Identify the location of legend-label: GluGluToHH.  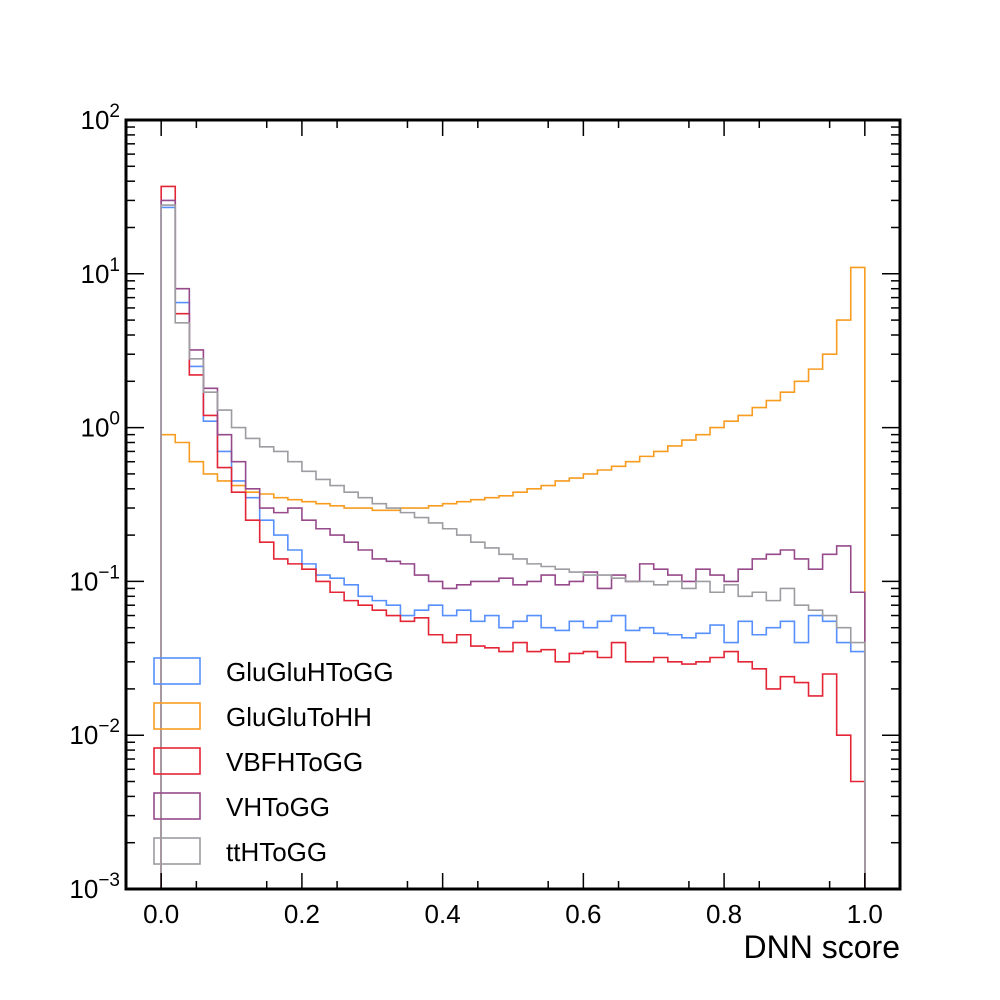
(299, 717).